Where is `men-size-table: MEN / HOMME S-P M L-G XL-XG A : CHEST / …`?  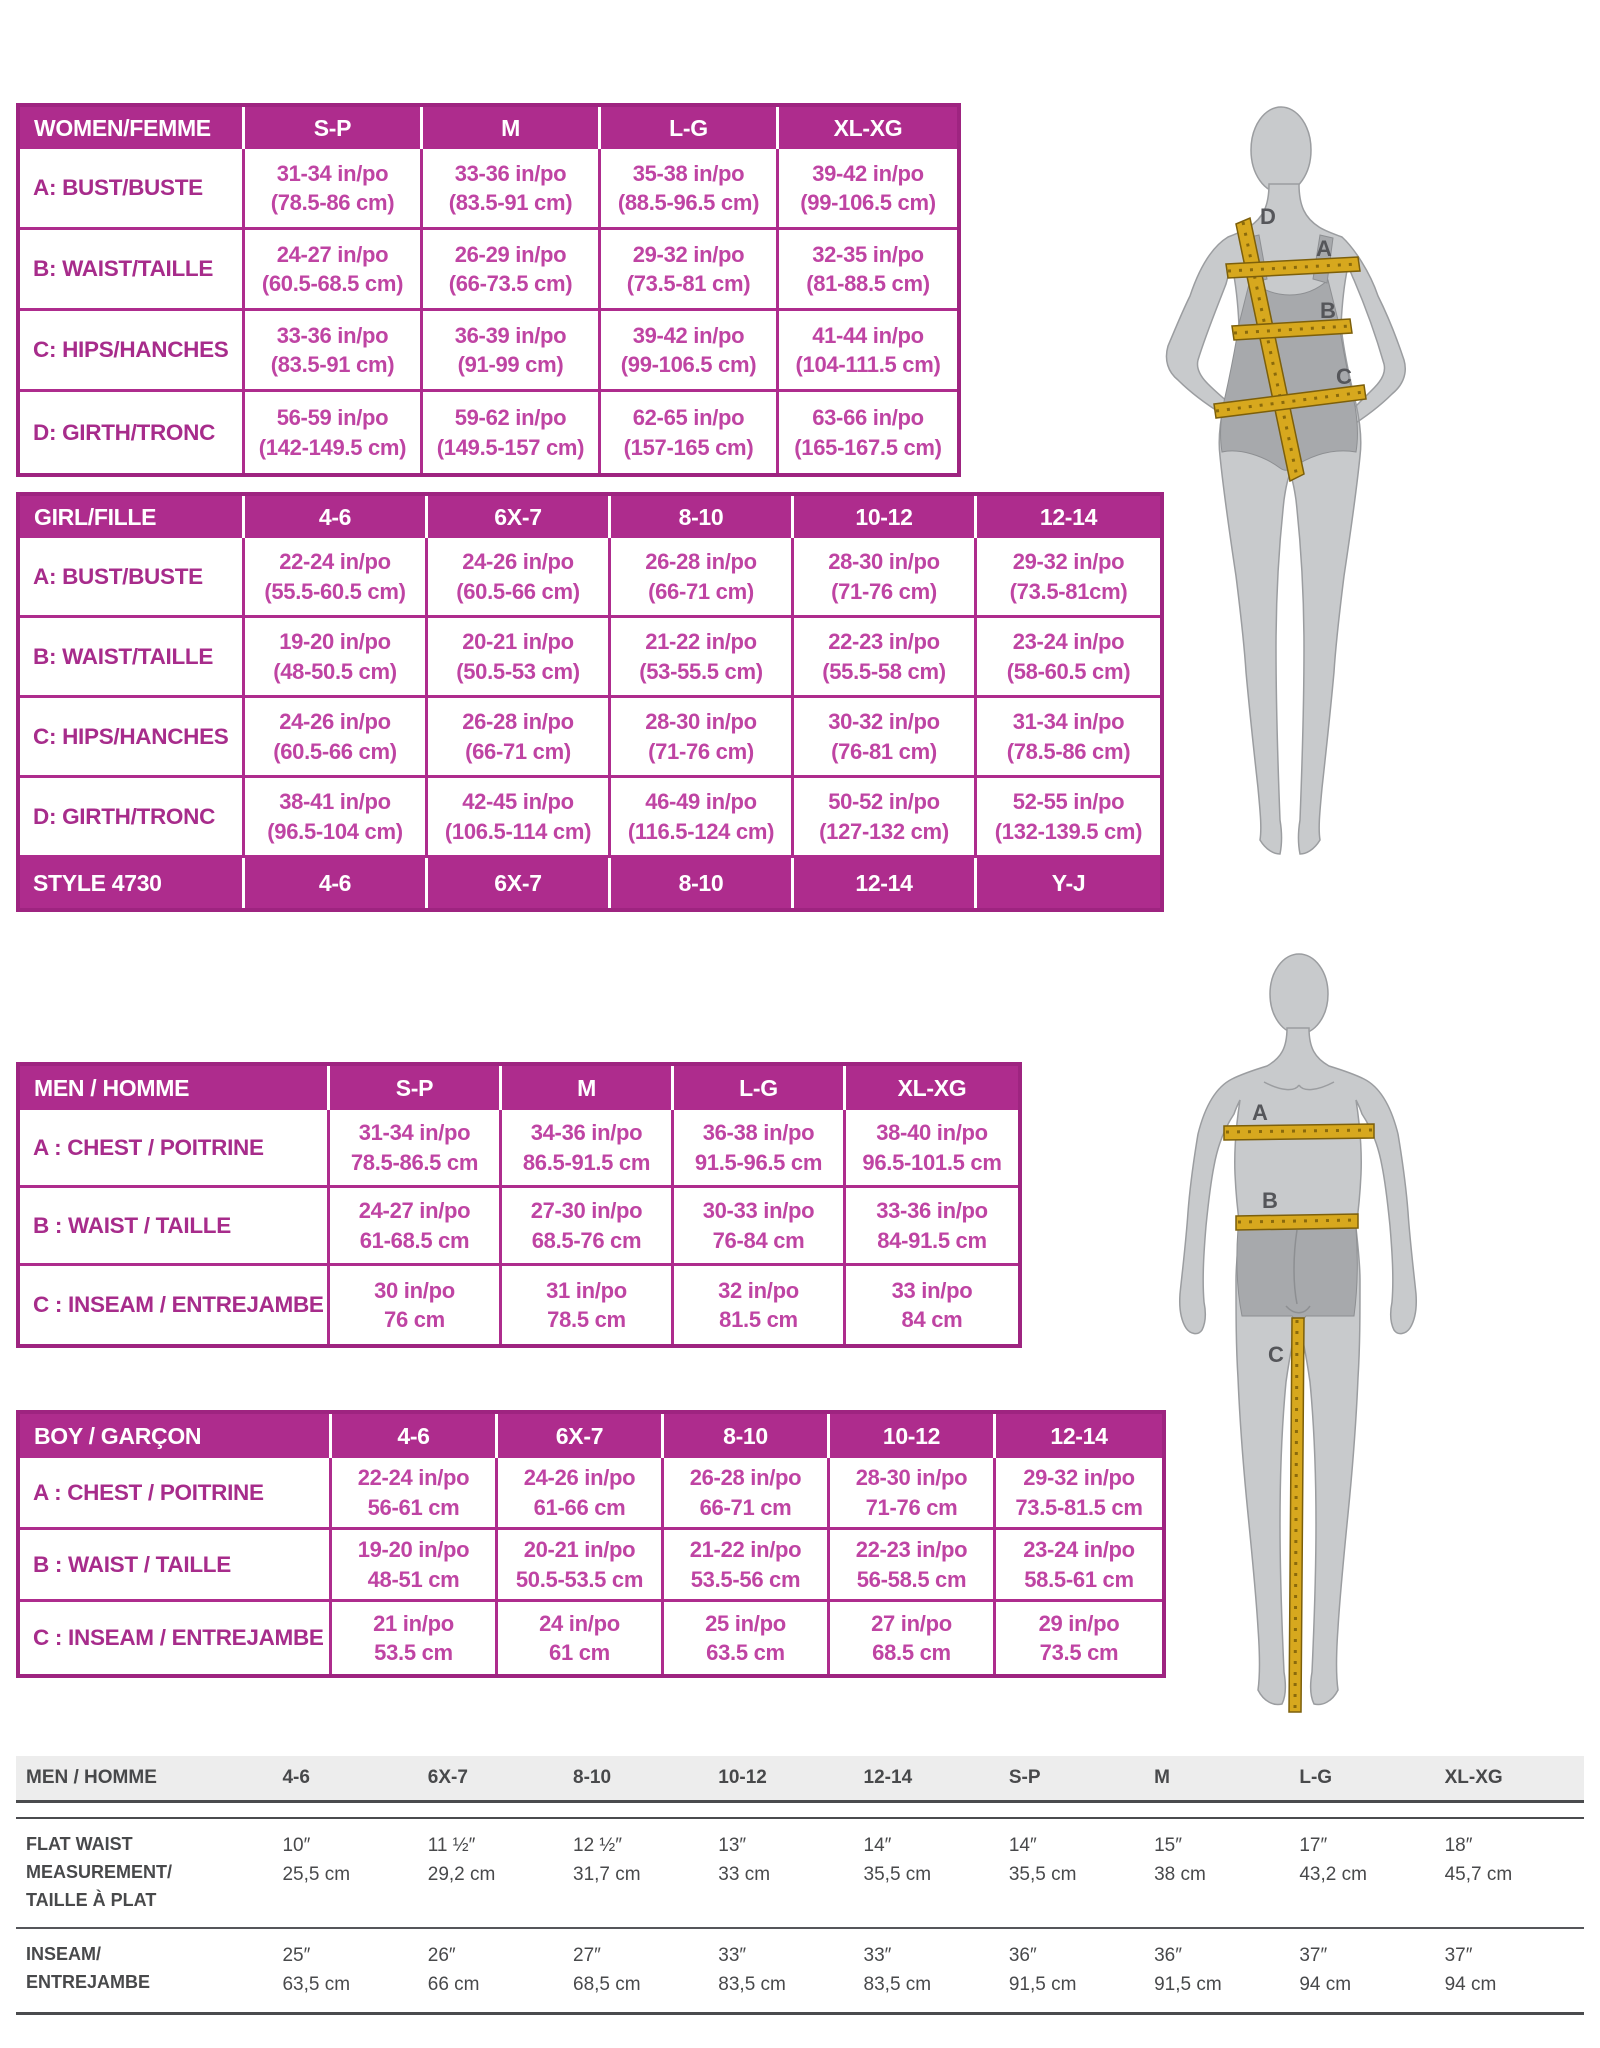
men-size-table: MEN / HOMME S-P M L-G XL-XG A : CHEST / … is located at coordinates (519, 1205).